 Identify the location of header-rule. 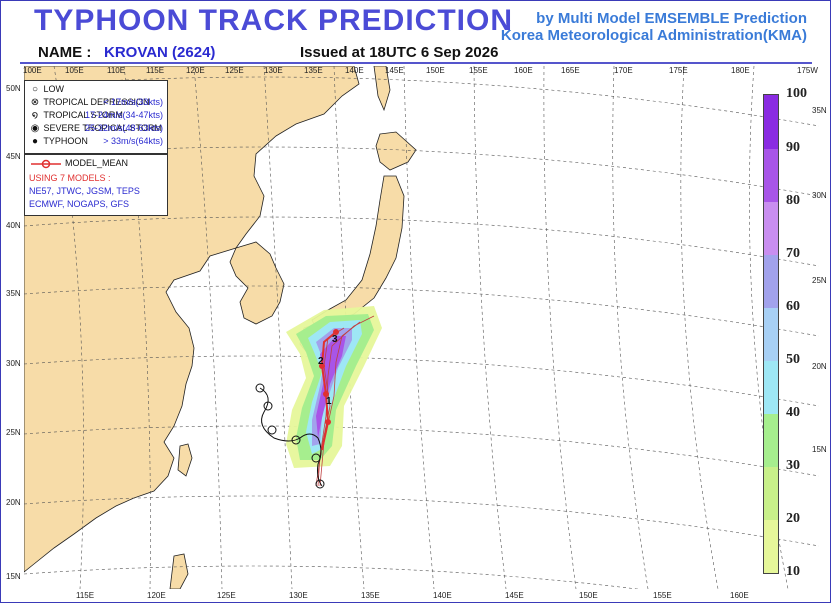
(416, 63).